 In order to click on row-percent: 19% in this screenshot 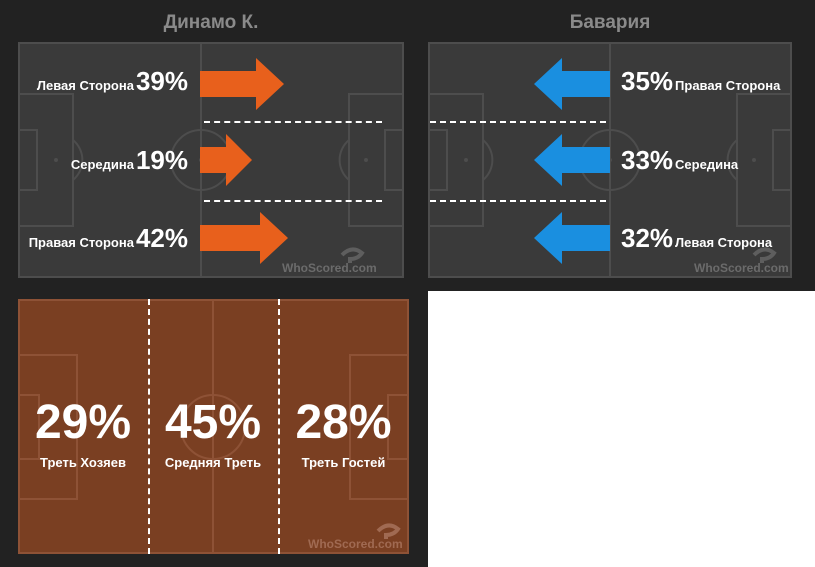, I will do `click(161, 160)`.